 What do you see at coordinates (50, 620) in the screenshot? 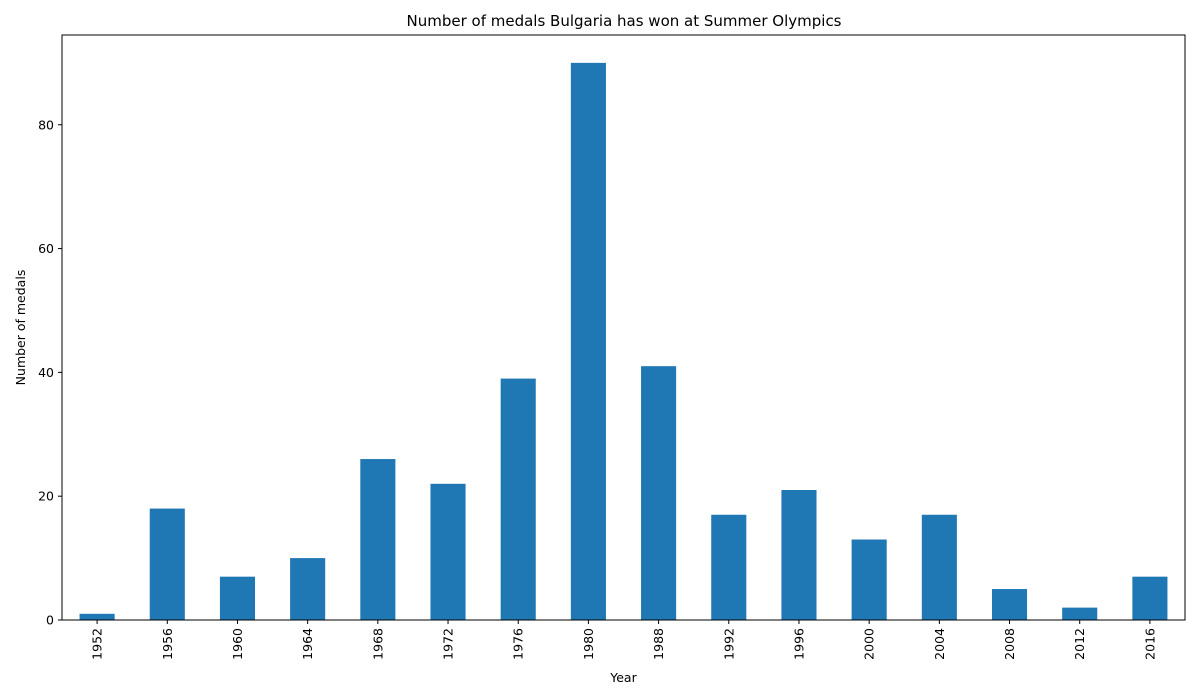
I see `y-tick-label: 0` at bounding box center [50, 620].